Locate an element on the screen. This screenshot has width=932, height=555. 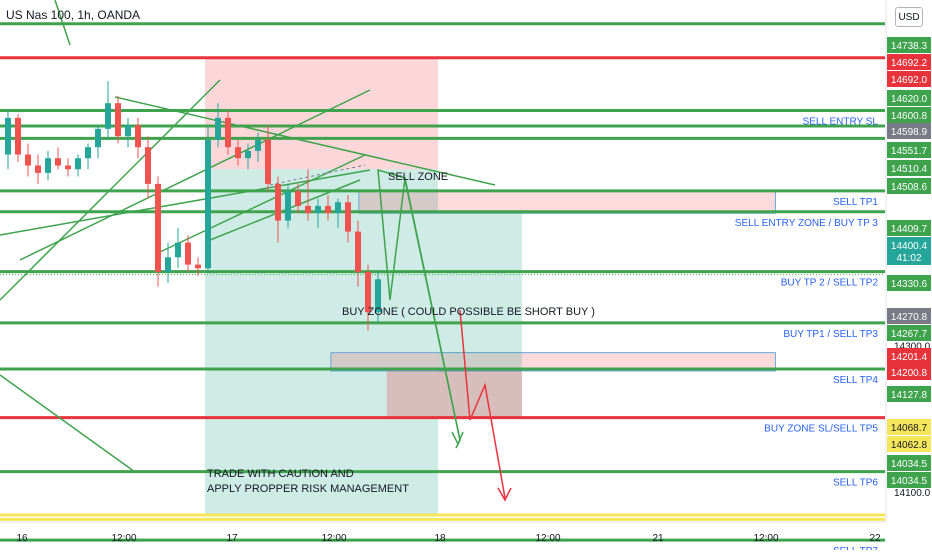
price-badge-value: 14062.8 is located at coordinates (909, 445).